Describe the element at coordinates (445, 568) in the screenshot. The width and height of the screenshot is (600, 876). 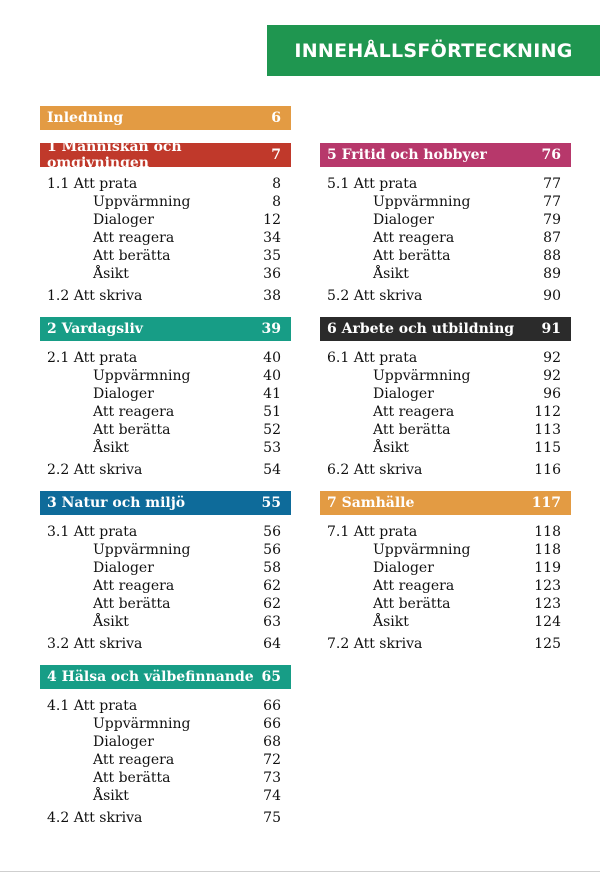
I see `toc-entry: Dialoger 119` at that location.